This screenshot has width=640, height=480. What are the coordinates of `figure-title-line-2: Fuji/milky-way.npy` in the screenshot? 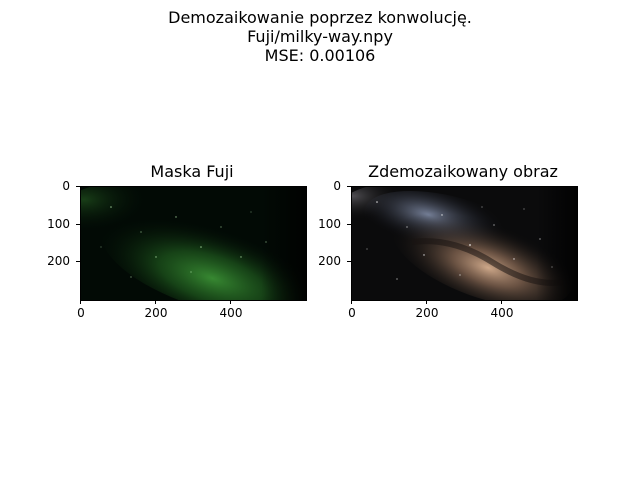 It's located at (320, 36).